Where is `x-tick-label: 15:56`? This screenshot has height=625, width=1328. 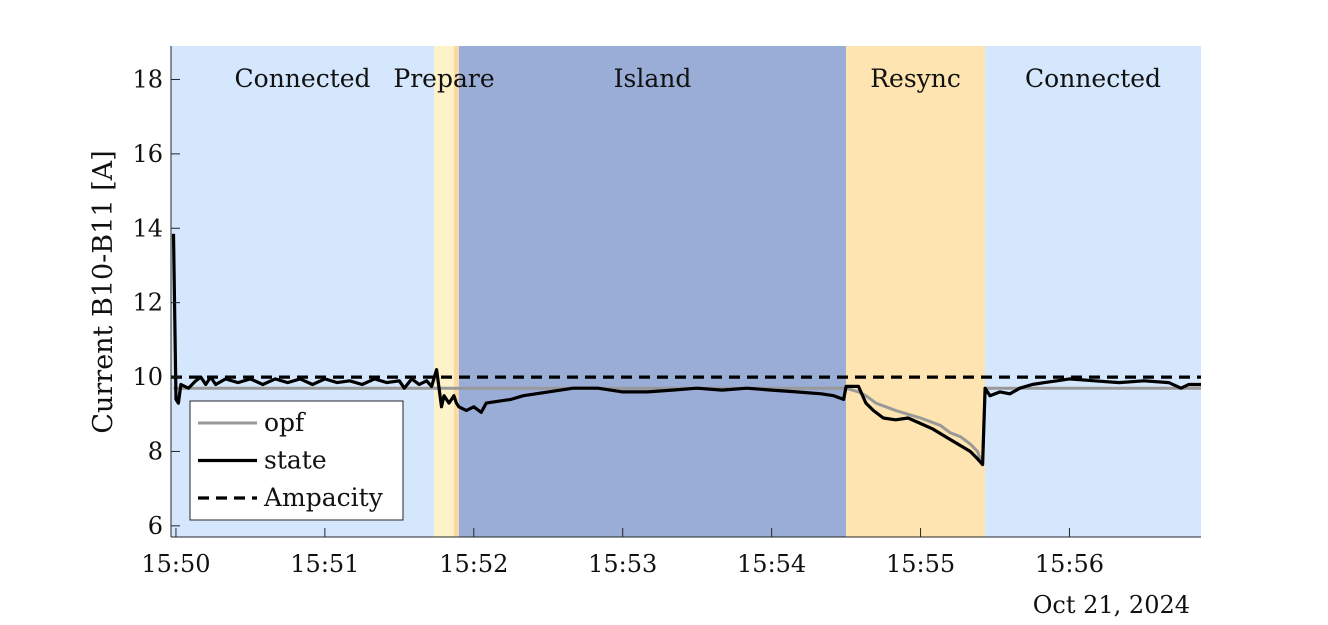 x-tick-label: 15:56 is located at coordinates (1069, 564).